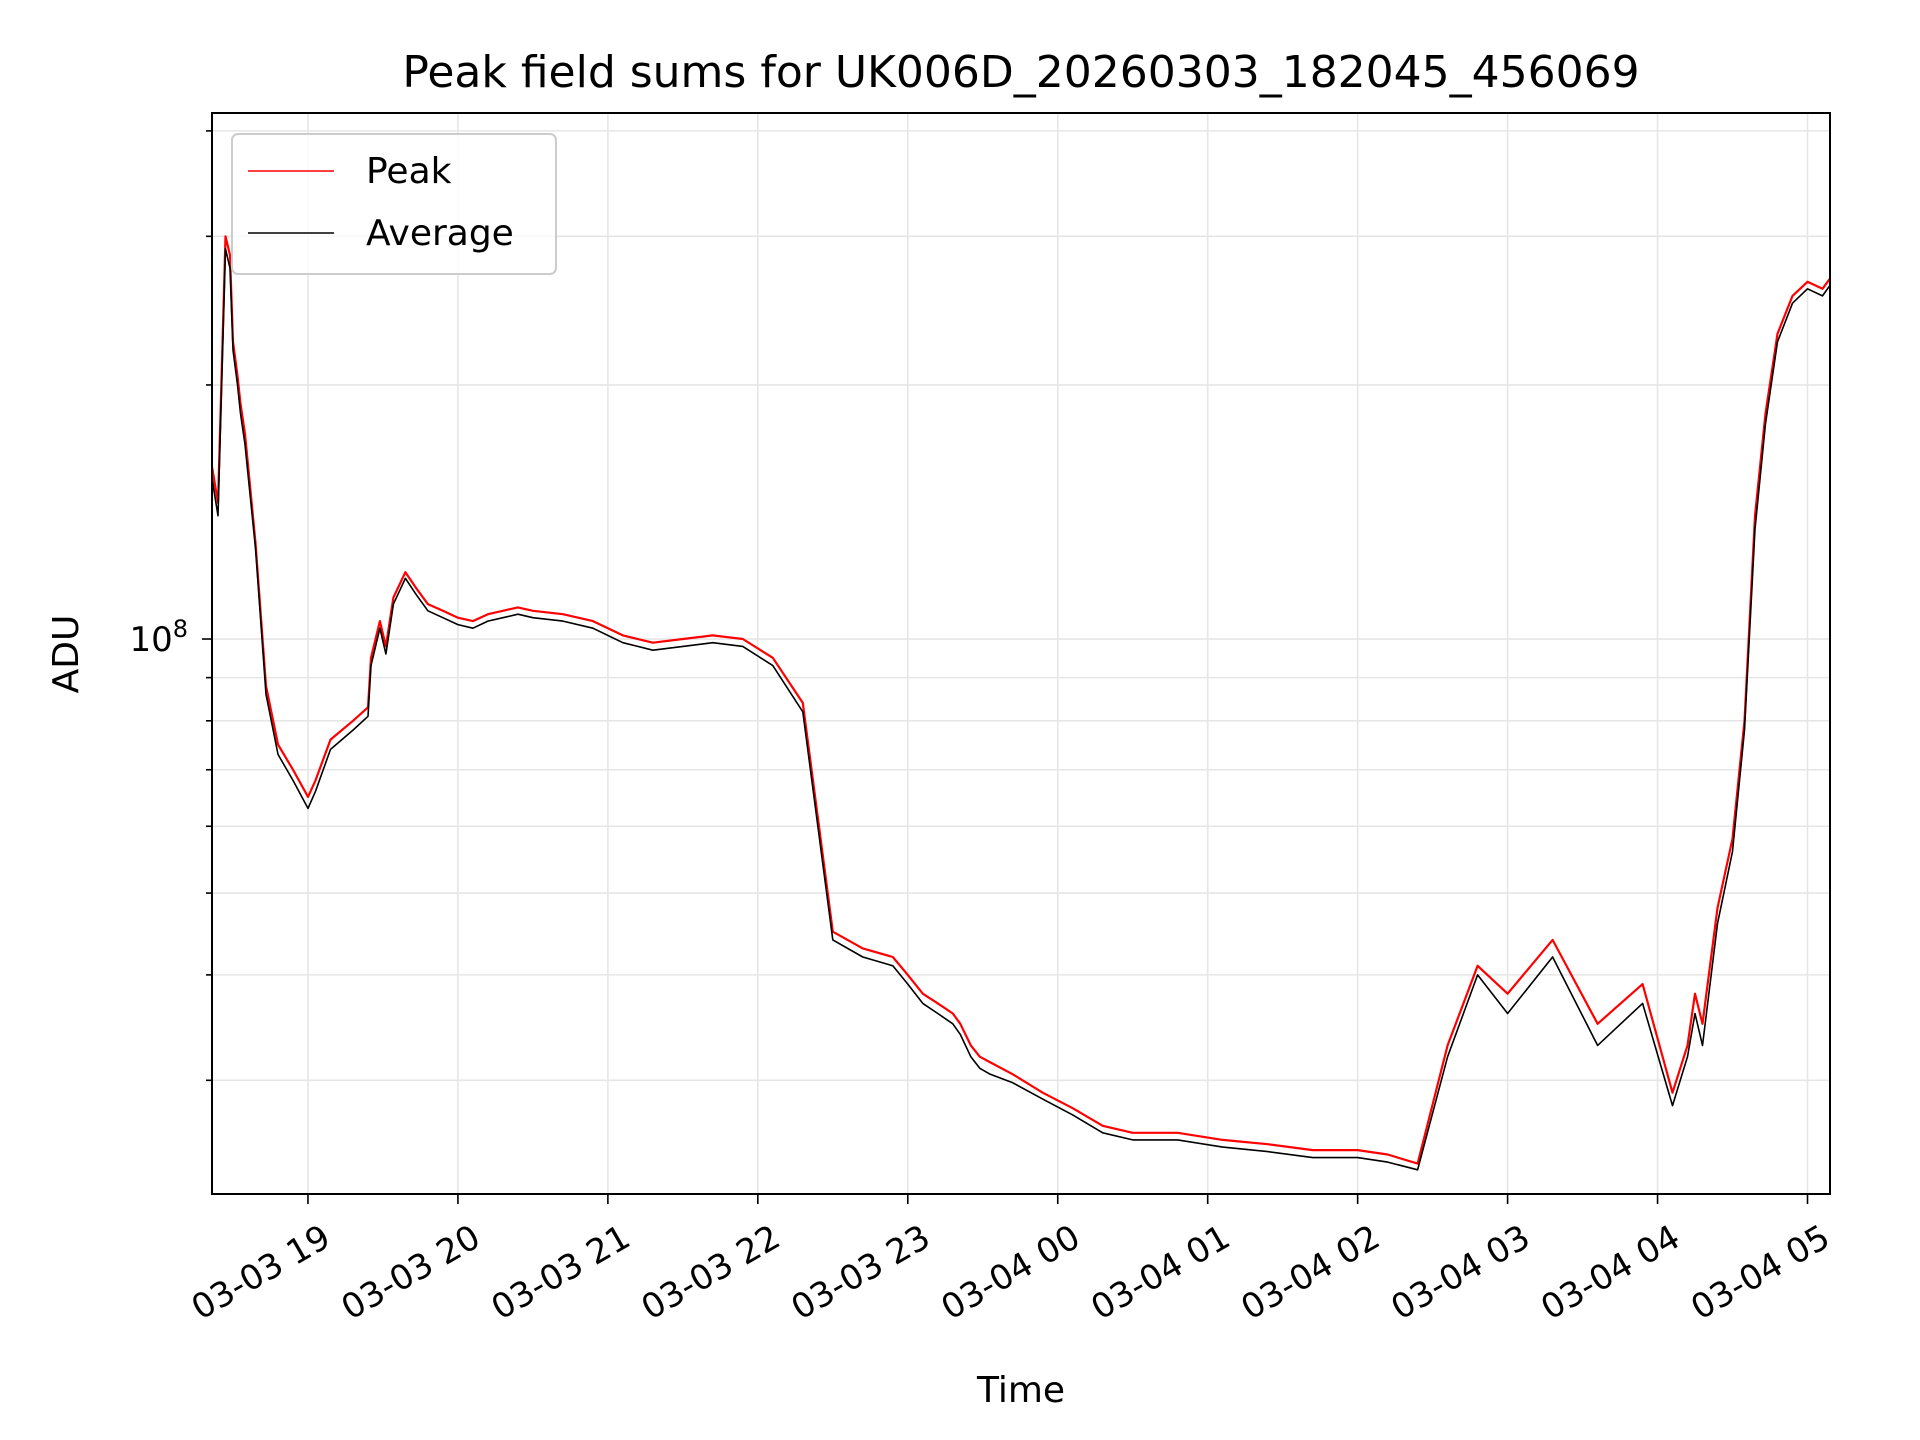 Image resolution: width=1920 pixels, height=1440 pixels. I want to click on y-tick-label: 108, so click(158, 637).